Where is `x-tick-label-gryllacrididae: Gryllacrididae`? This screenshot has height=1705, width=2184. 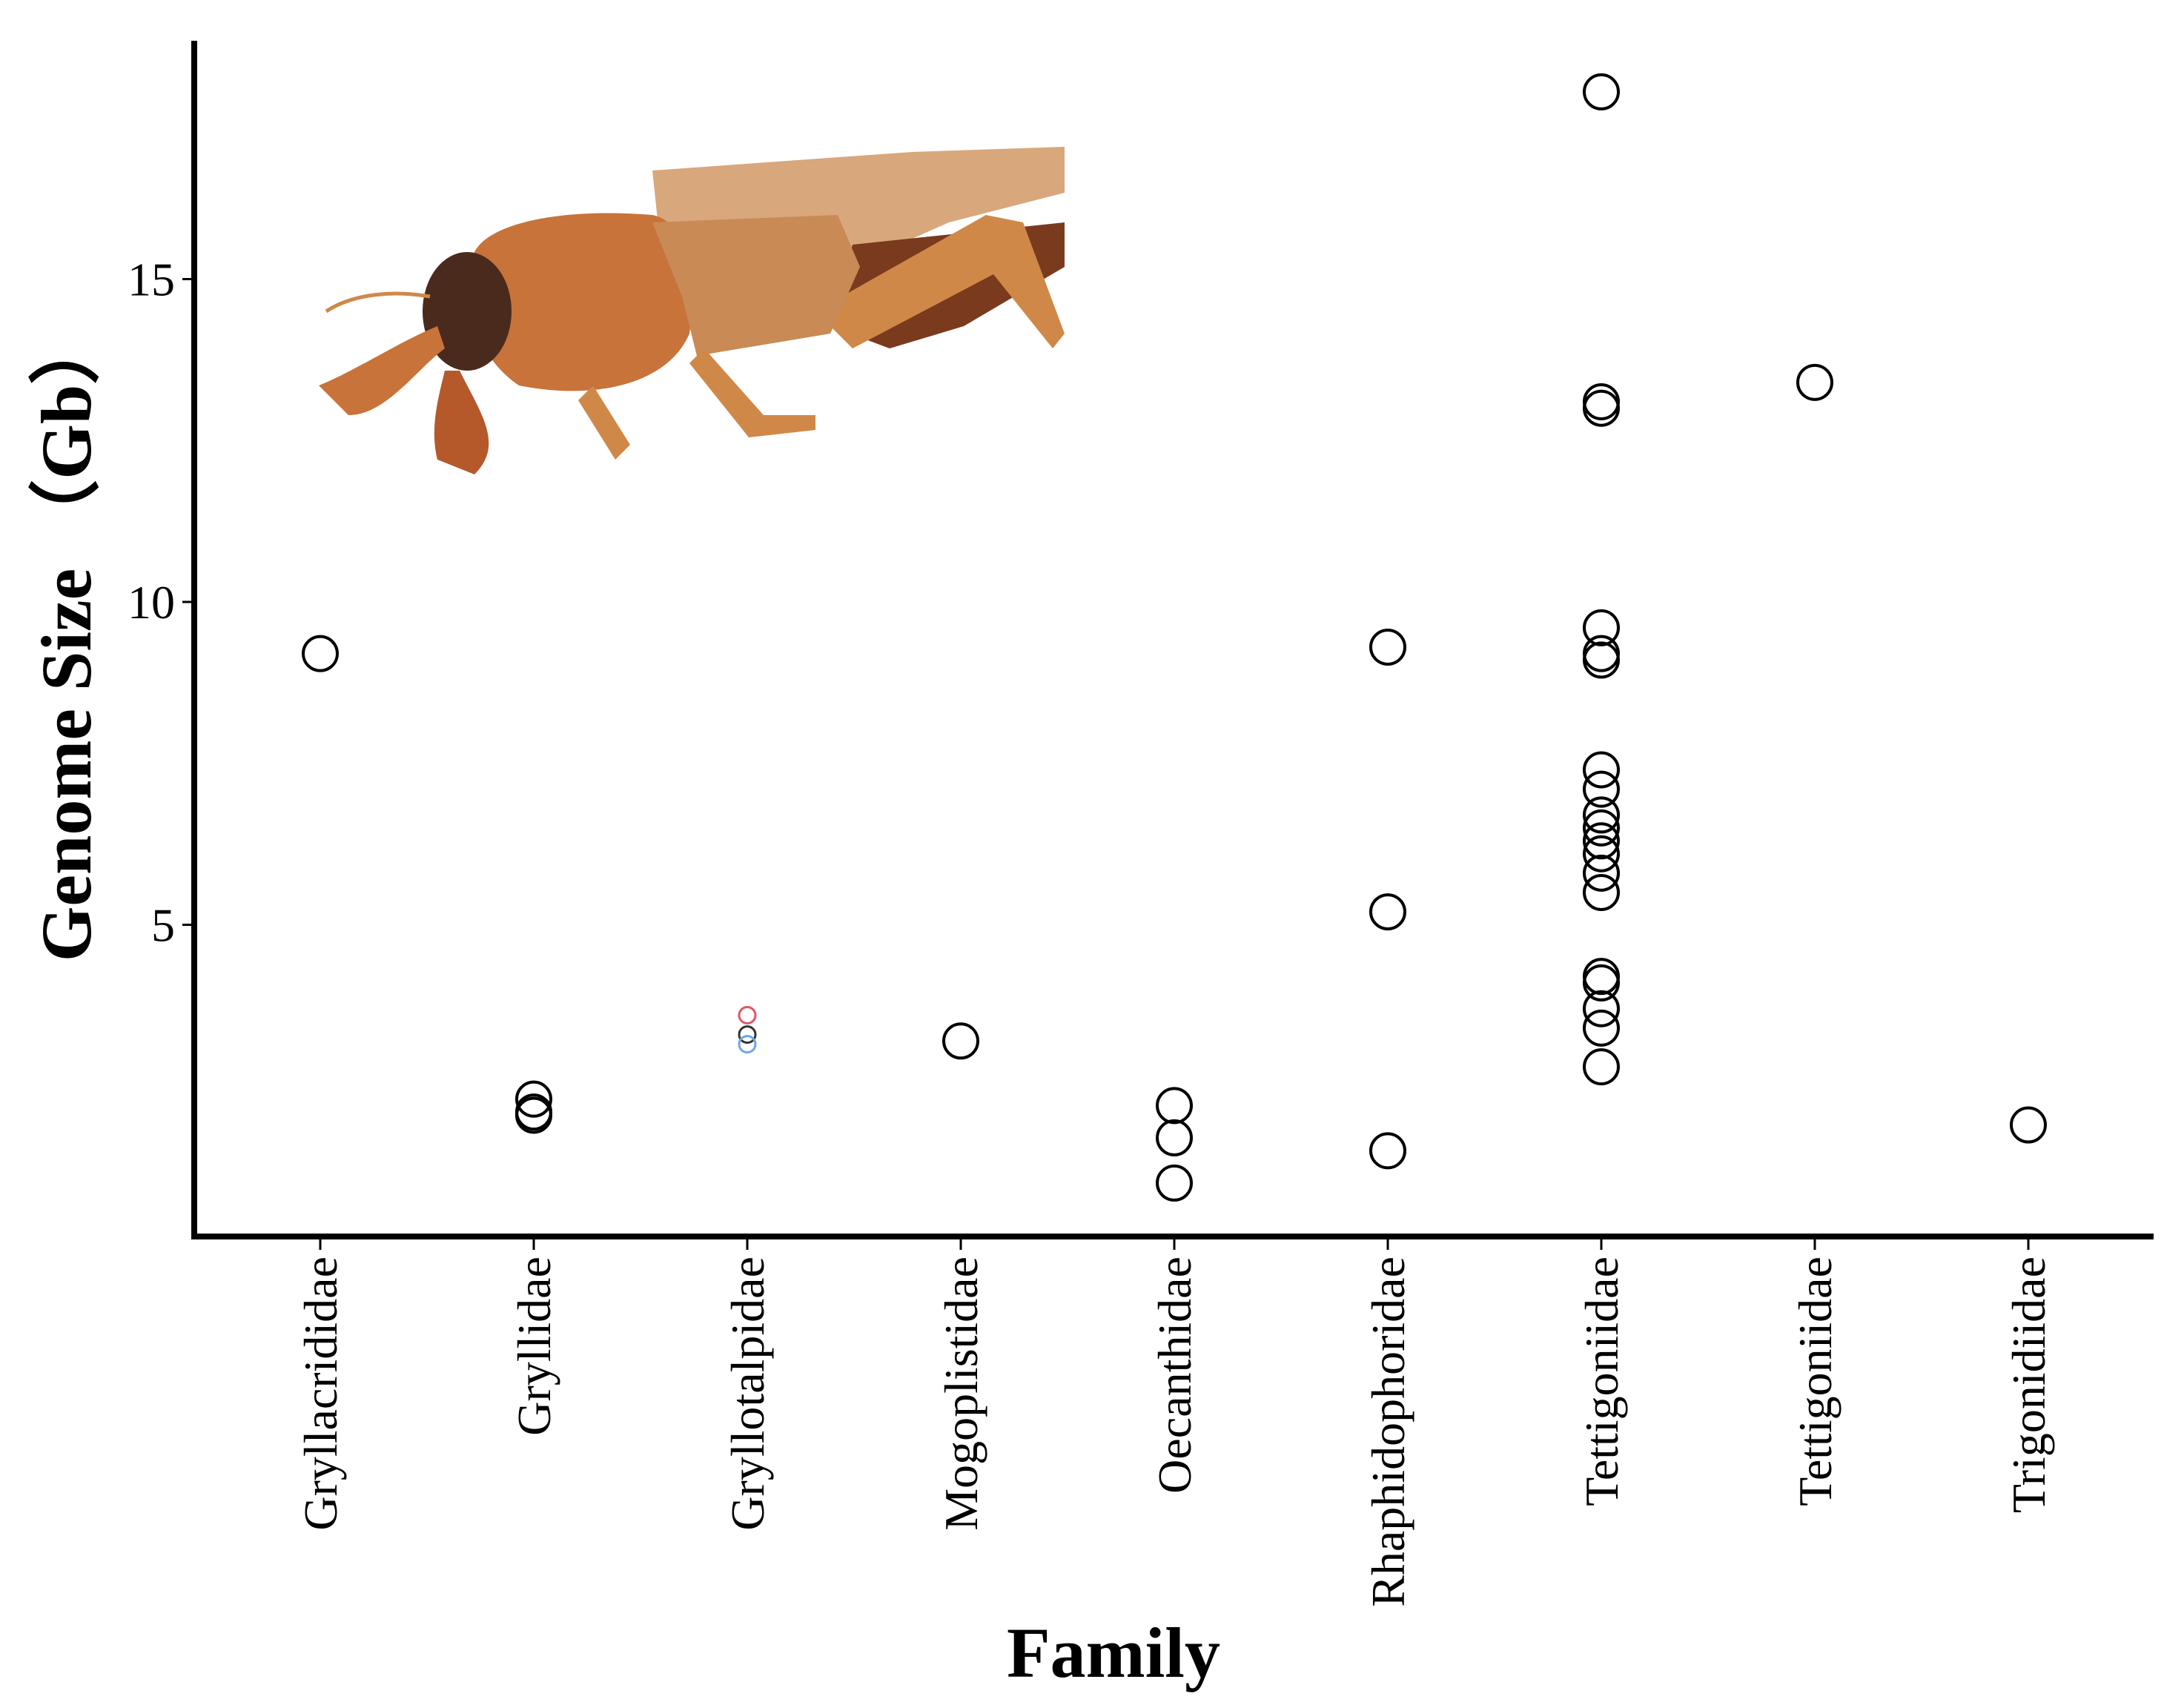
x-tick-label-gryllacrididae: Gryllacrididae is located at coordinates (320, 1394).